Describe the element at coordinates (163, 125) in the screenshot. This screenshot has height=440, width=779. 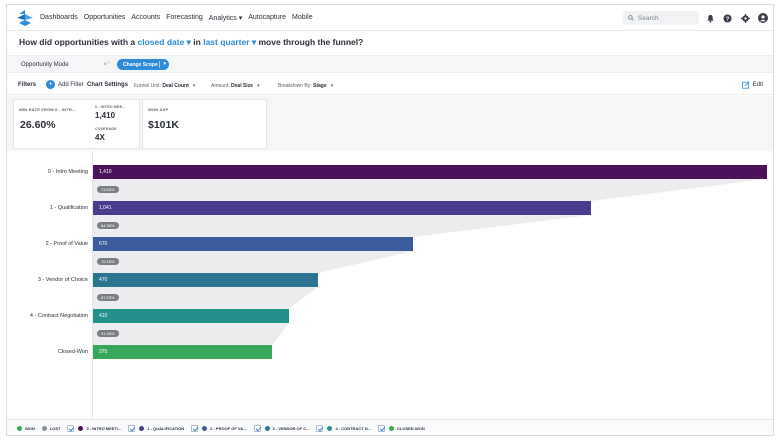
I see `won-asp-value: $101K` at that location.